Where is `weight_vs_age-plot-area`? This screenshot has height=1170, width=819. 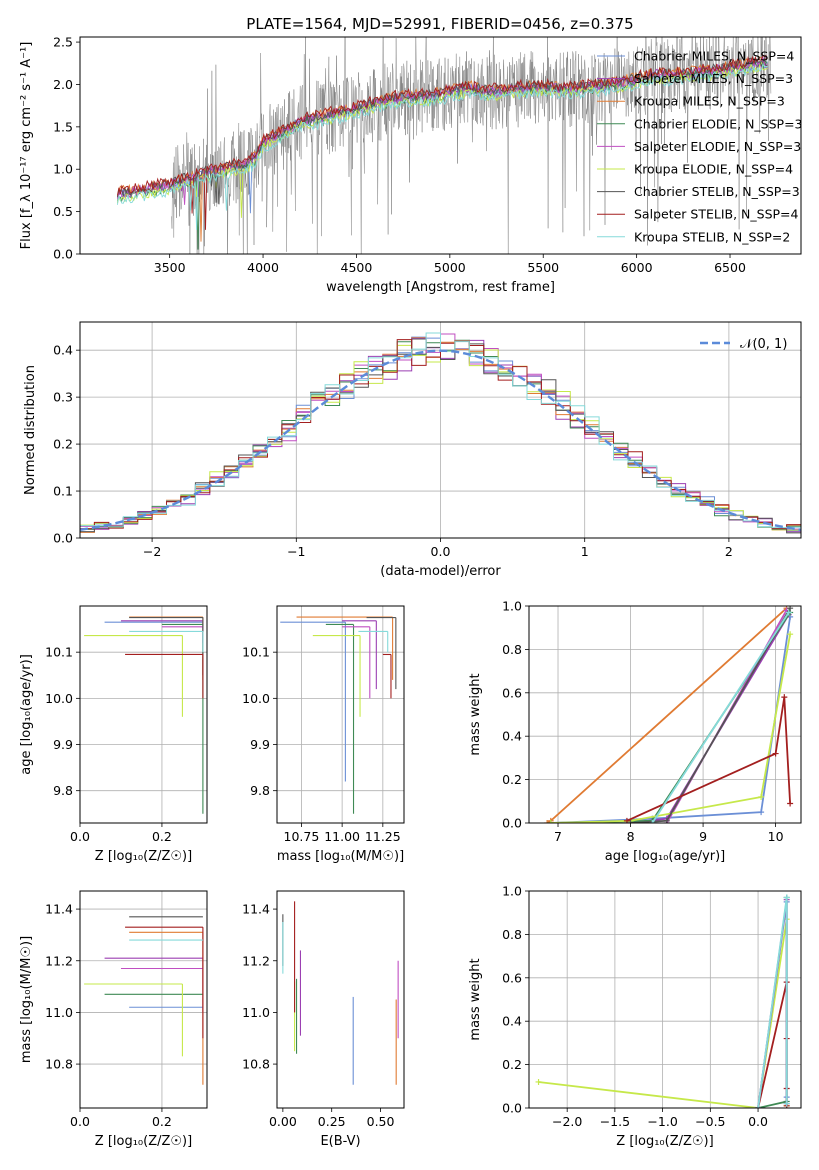
weight_vs_age-plot-area is located at coordinates (669, 714).